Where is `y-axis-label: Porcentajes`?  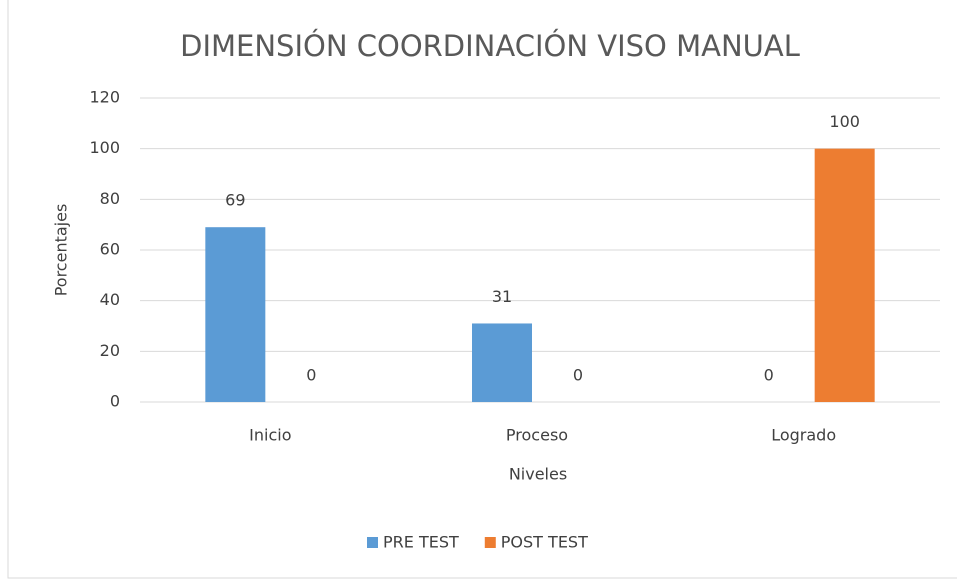 y-axis-label: Porcentajes is located at coordinates (61, 250).